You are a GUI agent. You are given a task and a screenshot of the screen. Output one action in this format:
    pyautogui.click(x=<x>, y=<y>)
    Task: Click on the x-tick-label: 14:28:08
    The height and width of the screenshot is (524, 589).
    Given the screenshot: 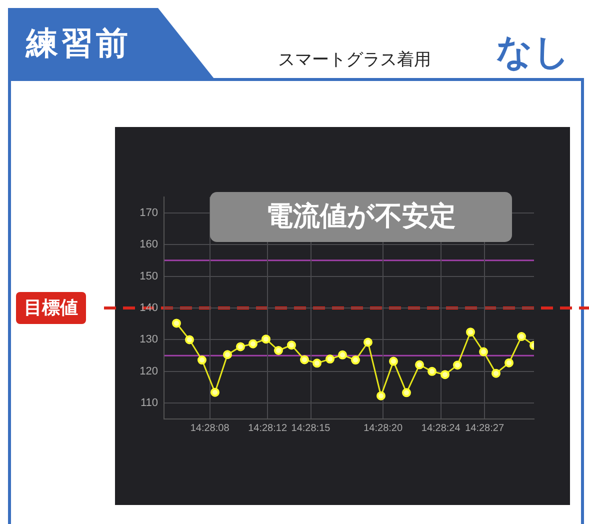 What is the action you would take?
    pyautogui.click(x=210, y=428)
    